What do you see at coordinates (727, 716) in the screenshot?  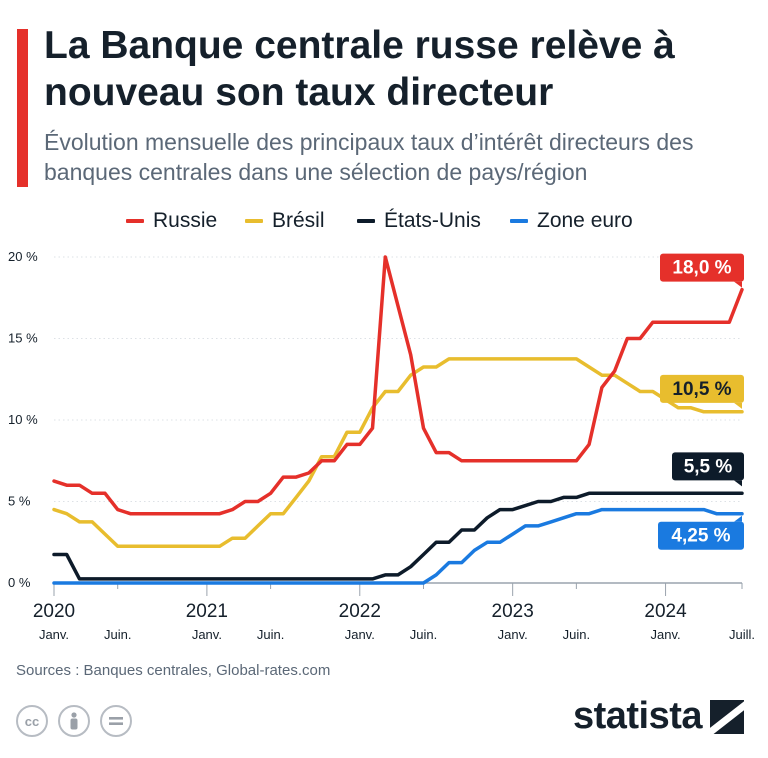 I see `statista-mark-icon` at bounding box center [727, 716].